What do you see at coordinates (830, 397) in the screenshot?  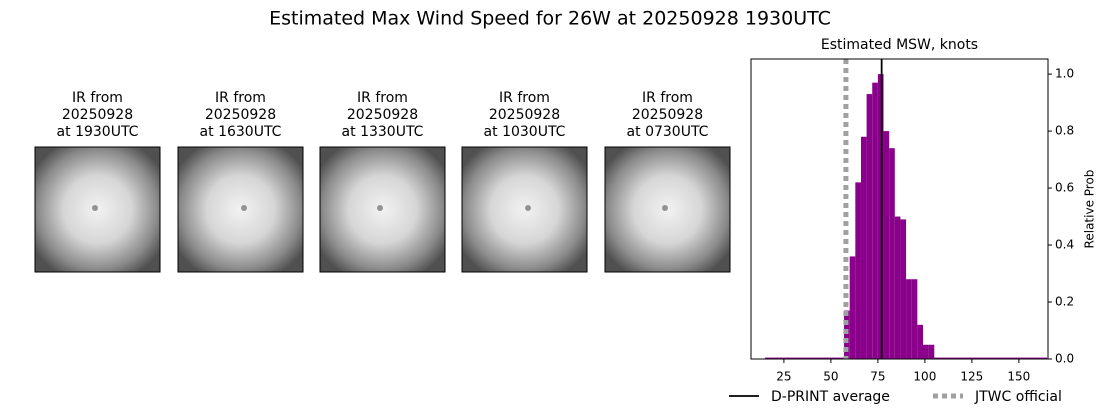 I see `legend-label: D-PRINT average` at bounding box center [830, 397].